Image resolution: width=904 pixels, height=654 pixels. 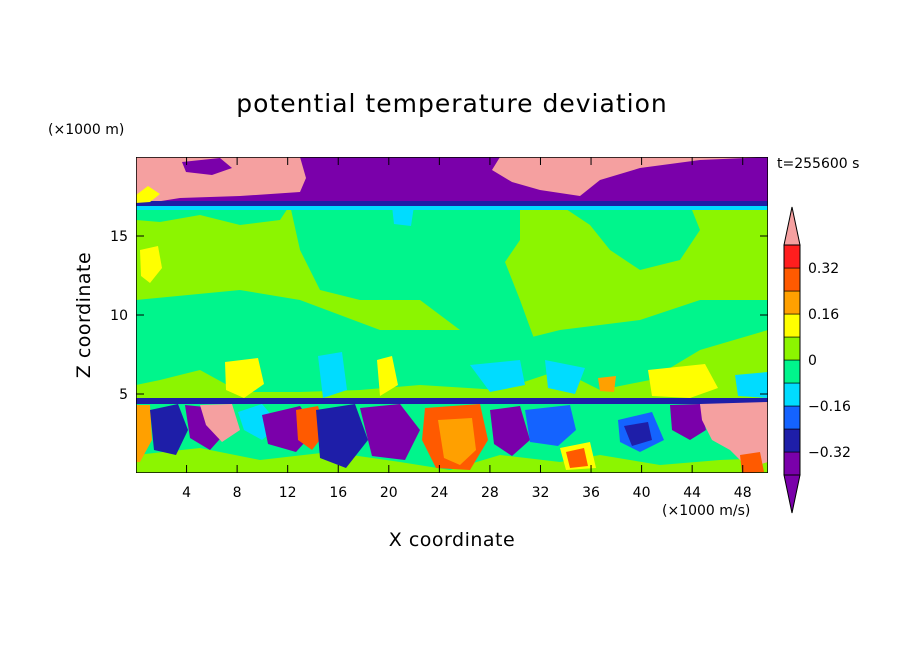 What do you see at coordinates (119, 316) in the screenshot?
I see `y-tick-label: 10` at bounding box center [119, 316].